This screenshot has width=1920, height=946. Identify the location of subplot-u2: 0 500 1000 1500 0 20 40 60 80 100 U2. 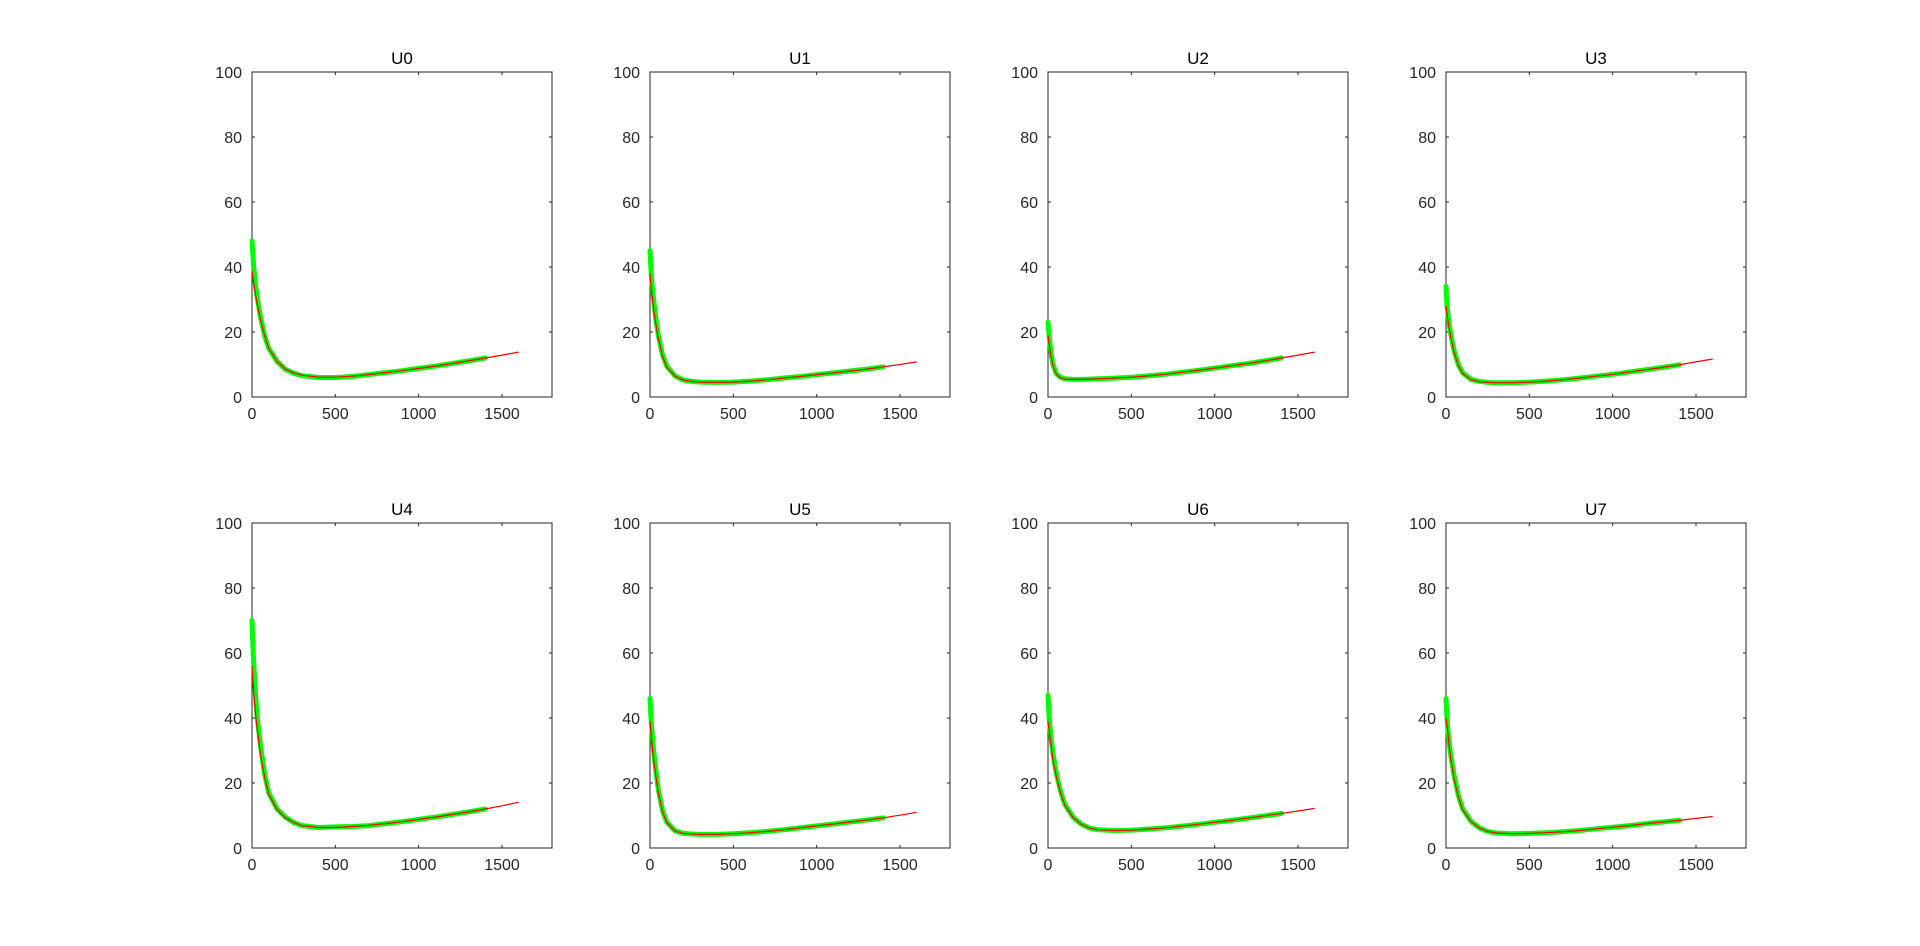
(1180, 236).